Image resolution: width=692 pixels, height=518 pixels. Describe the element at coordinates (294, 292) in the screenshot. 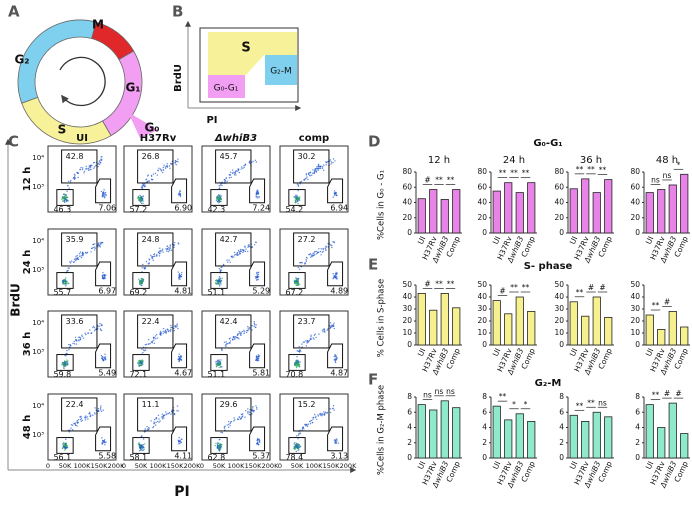

I see `gate-percent: 67.2` at that location.